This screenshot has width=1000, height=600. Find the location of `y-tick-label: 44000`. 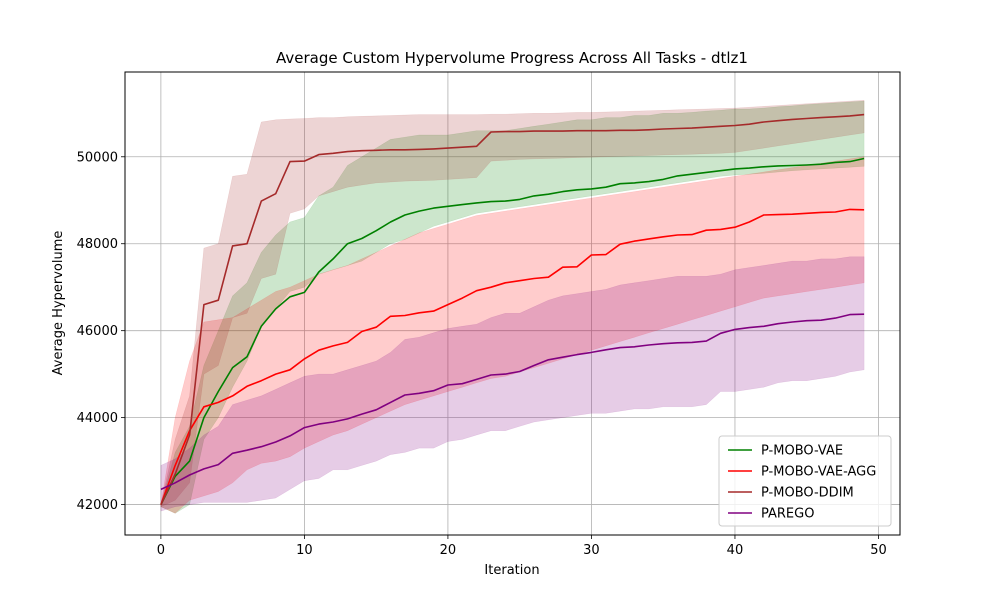

y-tick-label: 44000 is located at coordinates (97, 418).